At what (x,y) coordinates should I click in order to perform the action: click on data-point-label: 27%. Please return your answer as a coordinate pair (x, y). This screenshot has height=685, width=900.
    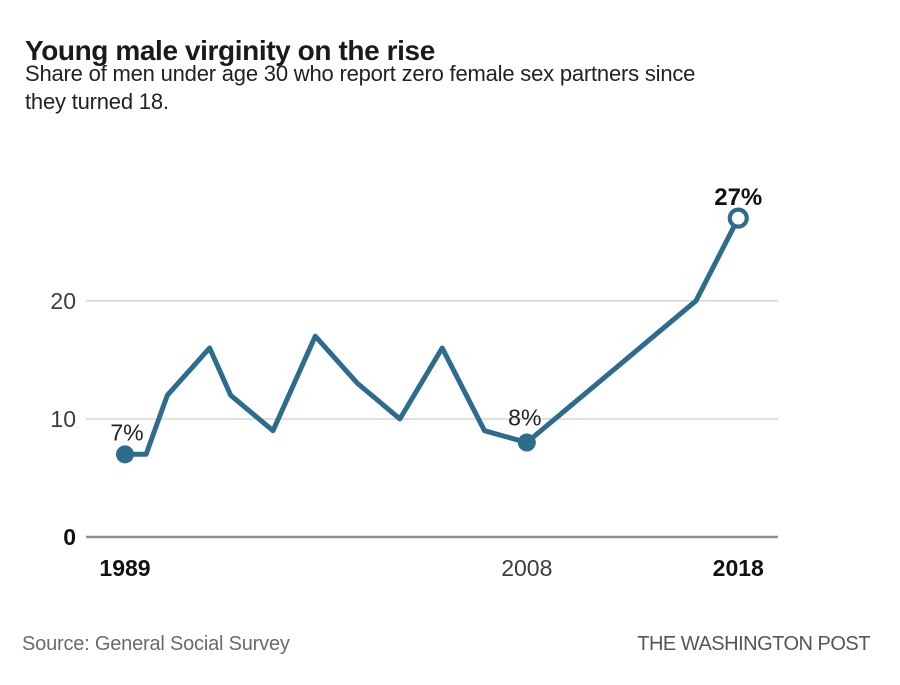
    Looking at the image, I should click on (738, 197).